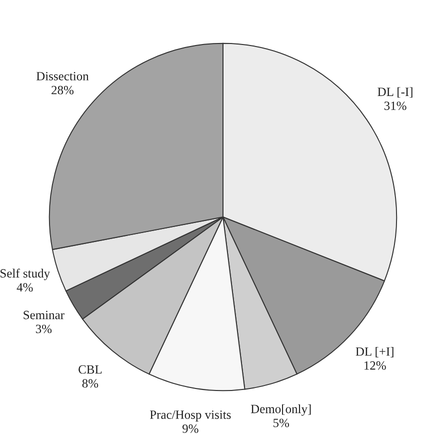  I want to click on slice-label: CBL, so click(90, 369).